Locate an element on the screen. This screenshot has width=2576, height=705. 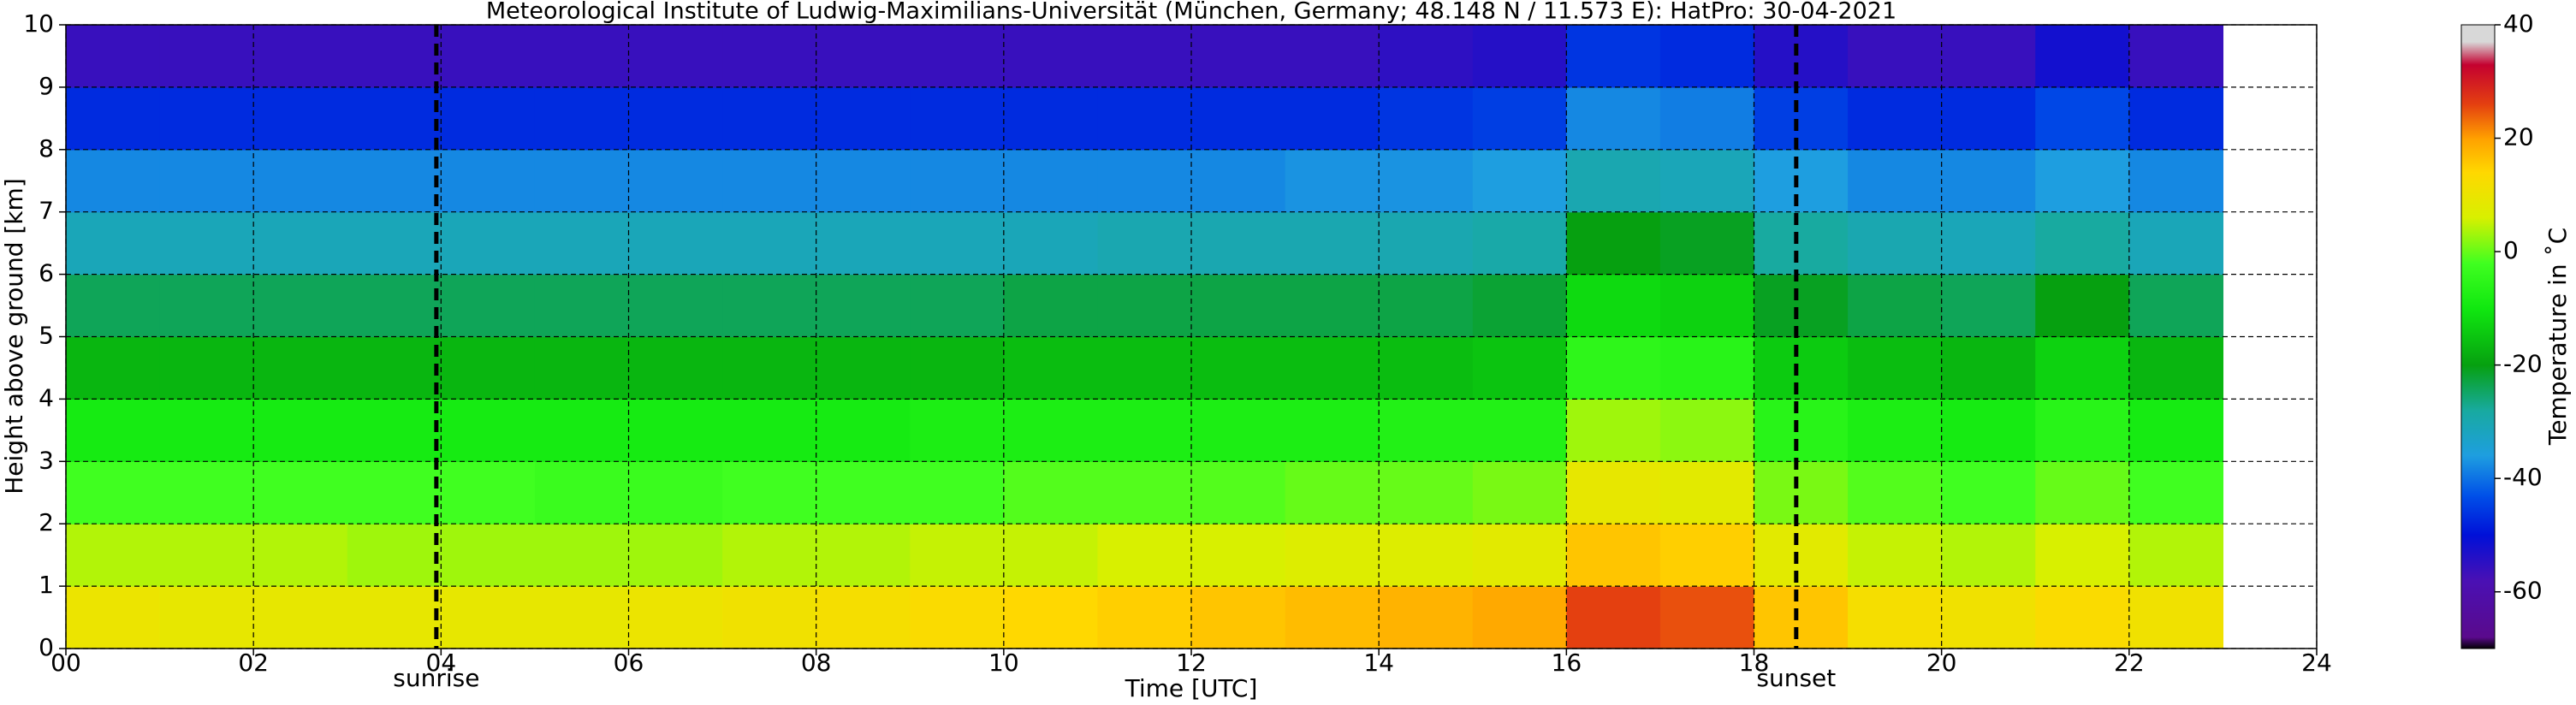
colorbar-tick-label: 0 is located at coordinates (2511, 250).